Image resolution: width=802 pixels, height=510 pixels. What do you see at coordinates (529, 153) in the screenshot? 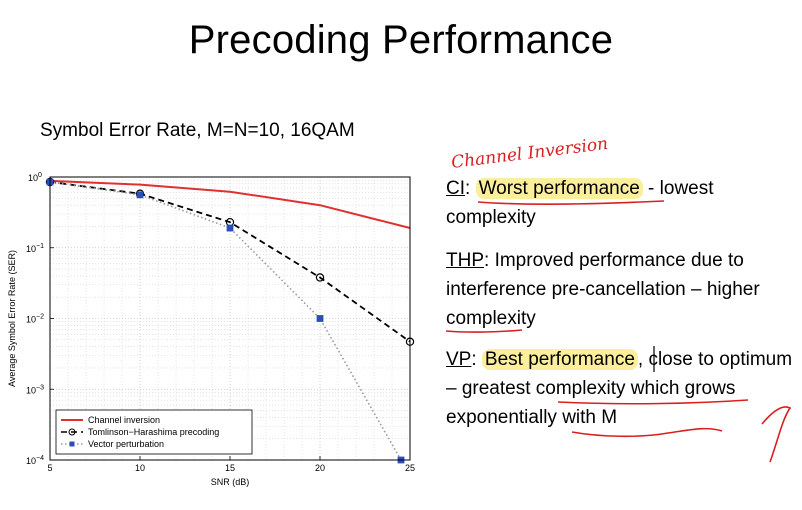
I see `handwritten-annotation: Channel Inversion` at bounding box center [529, 153].